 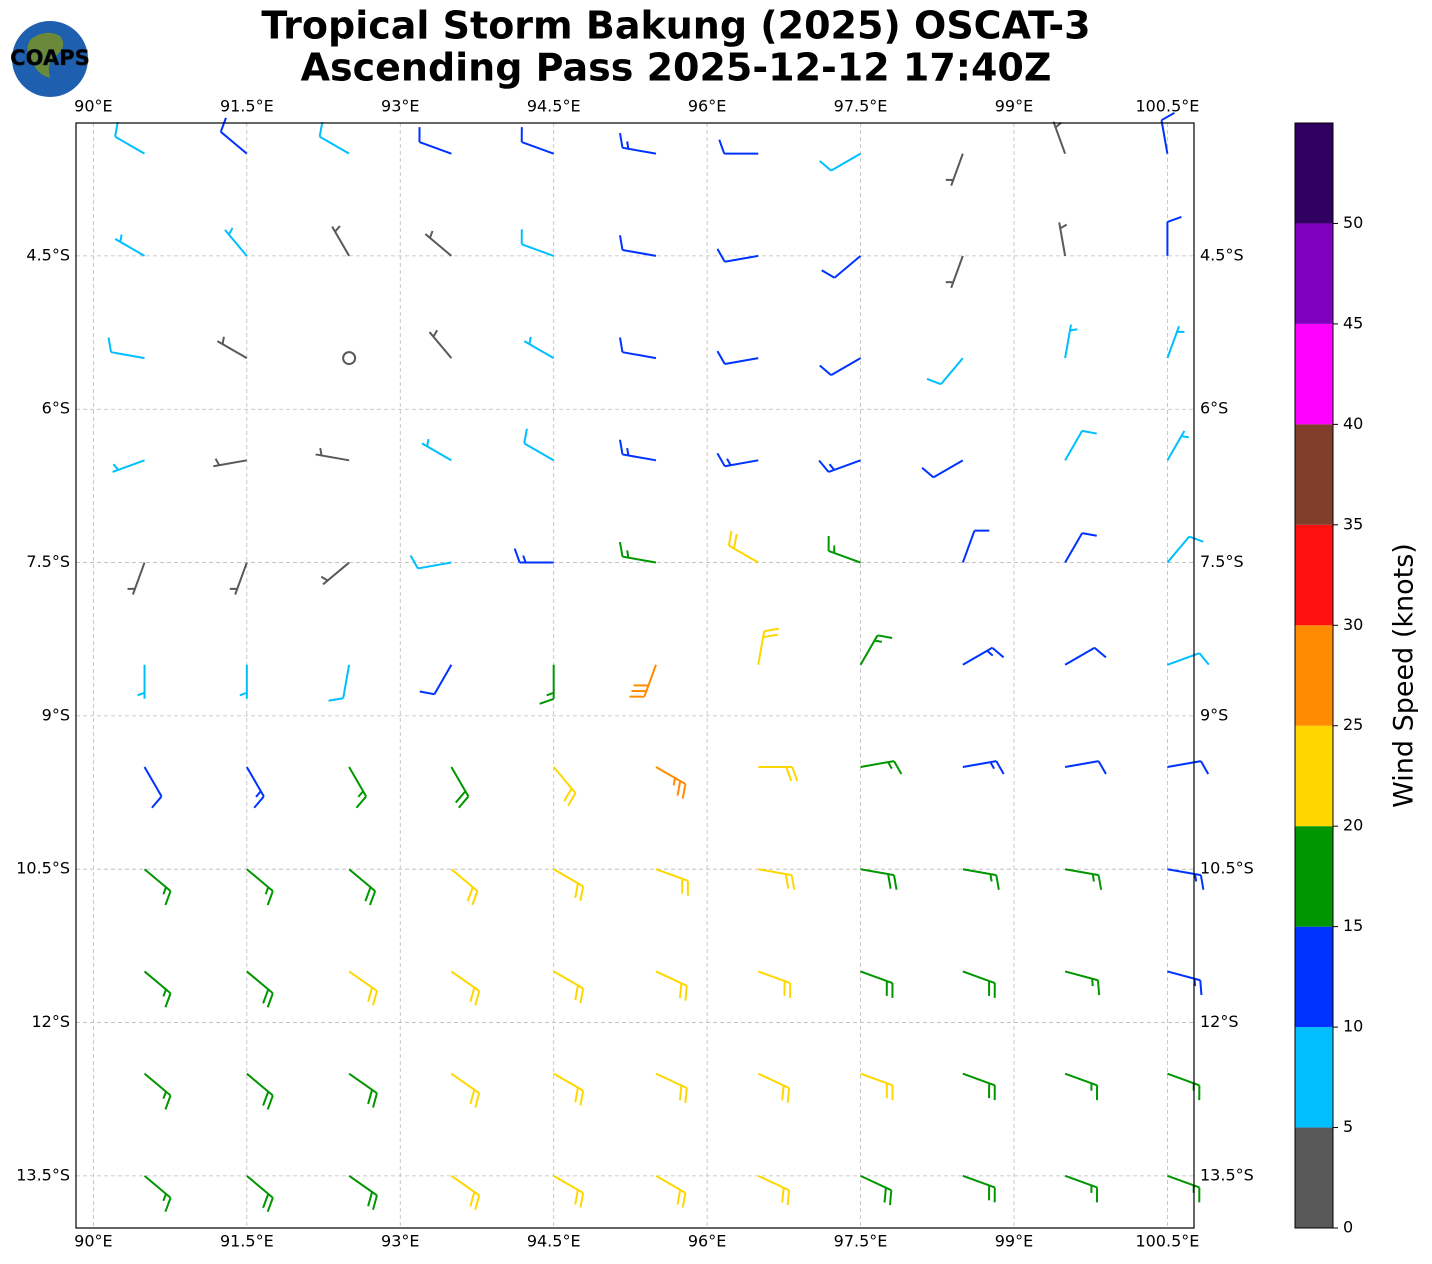 What do you see at coordinates (1353, 1026) in the screenshot?
I see `colorbar-tick-label: 10` at bounding box center [1353, 1026].